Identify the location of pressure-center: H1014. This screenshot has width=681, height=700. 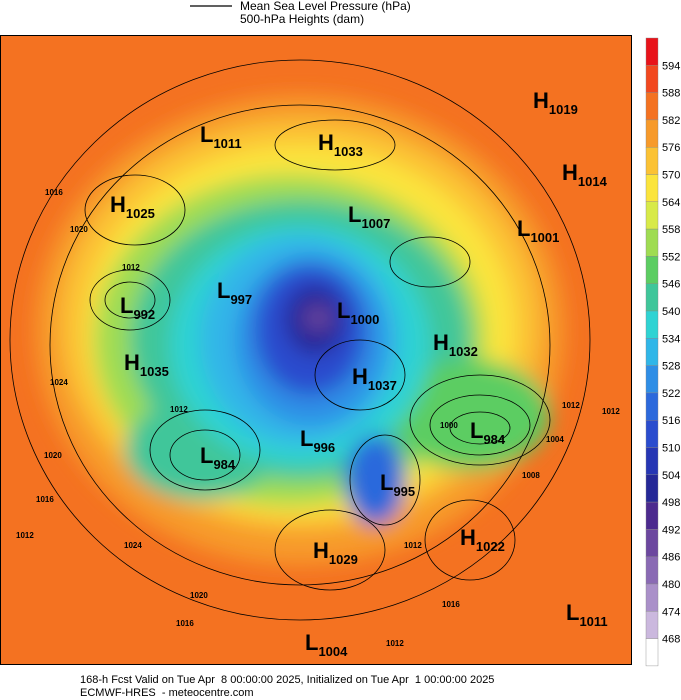
(585, 174).